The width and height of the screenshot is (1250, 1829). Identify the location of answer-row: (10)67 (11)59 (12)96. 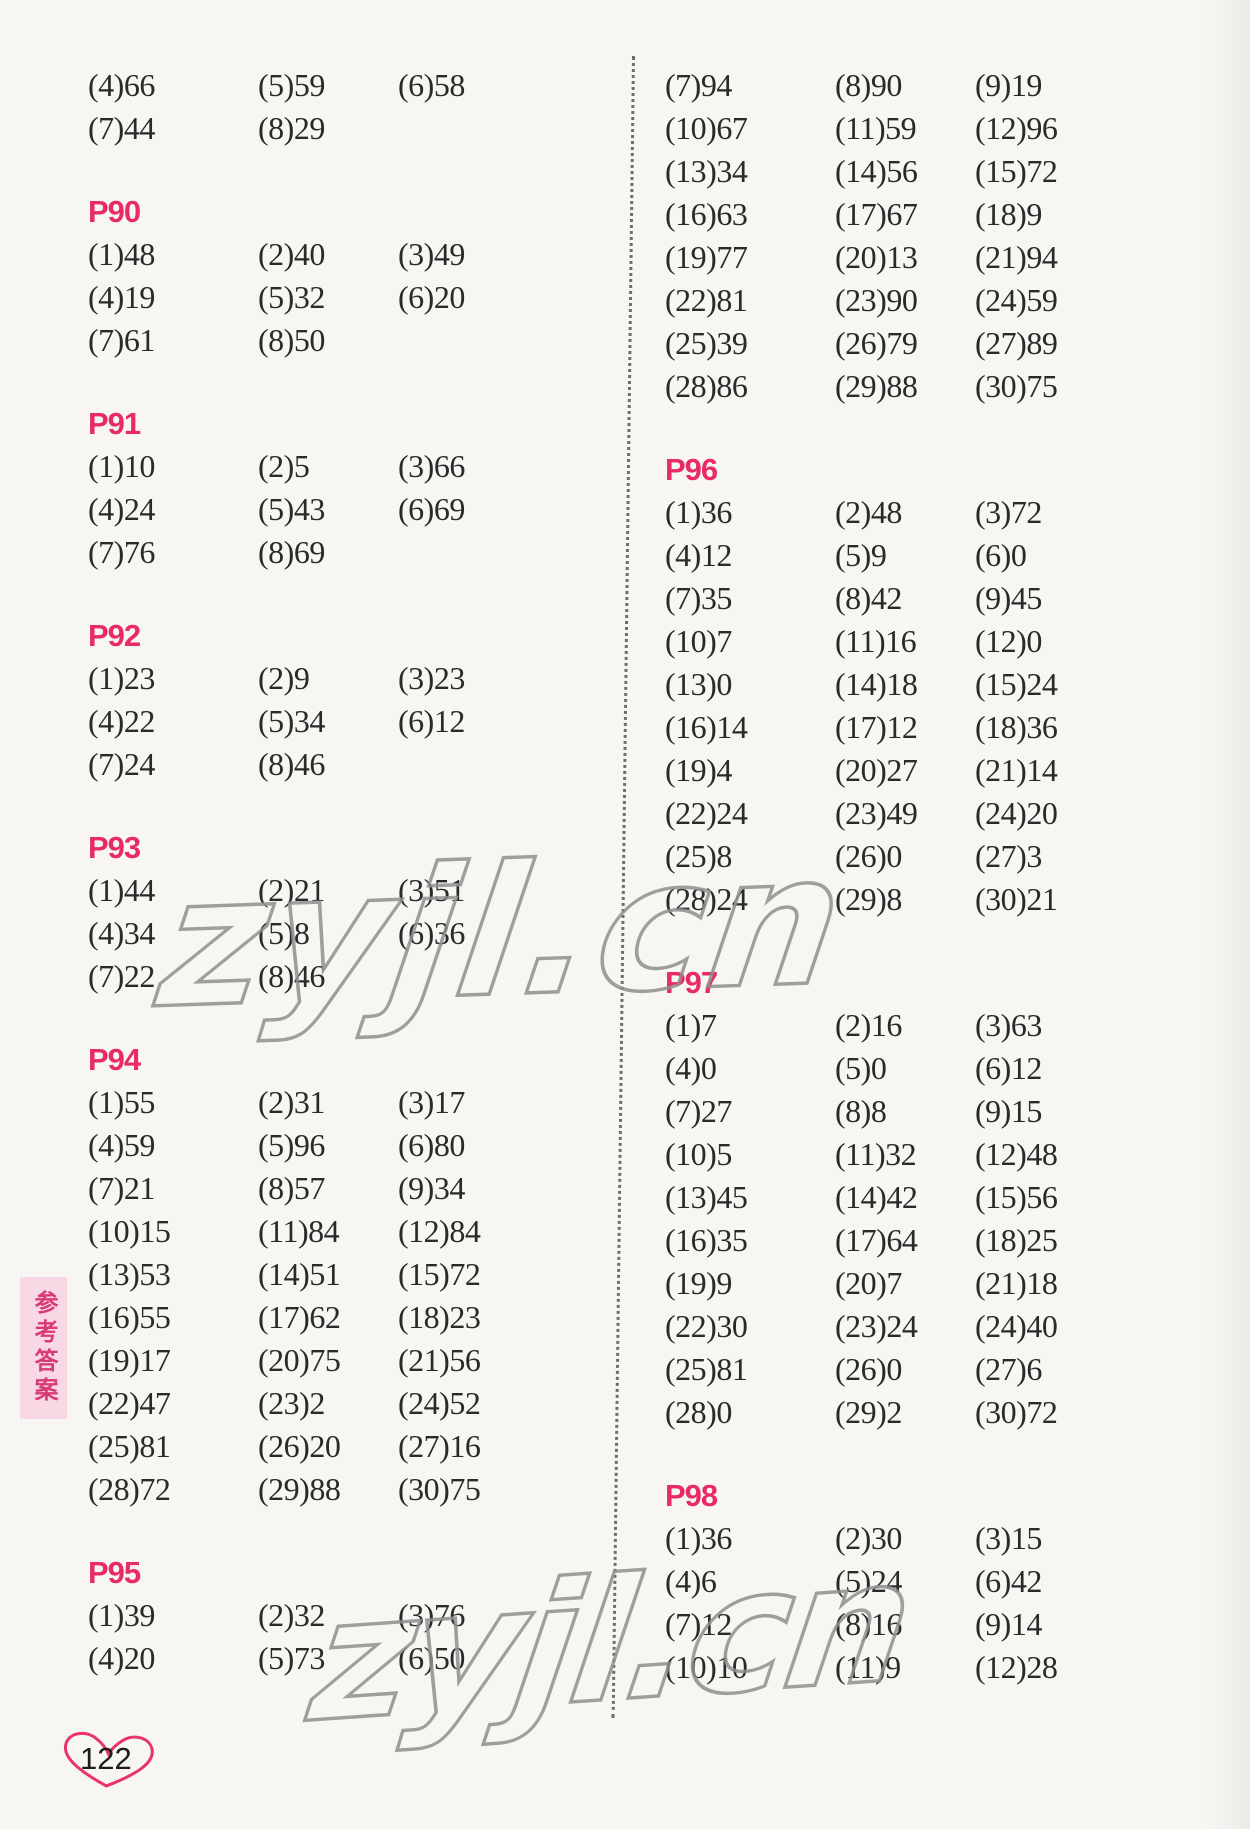
(935, 128).